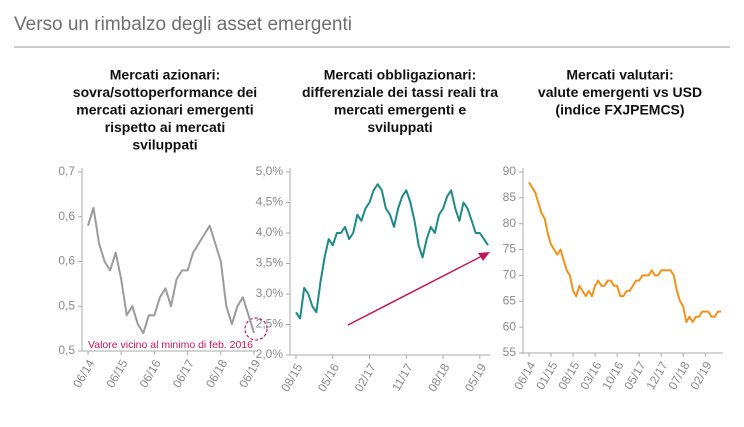 This screenshot has width=744, height=427. Describe the element at coordinates (165, 127) in the screenshot. I see `chart-title: rispetto ai mercati` at that location.